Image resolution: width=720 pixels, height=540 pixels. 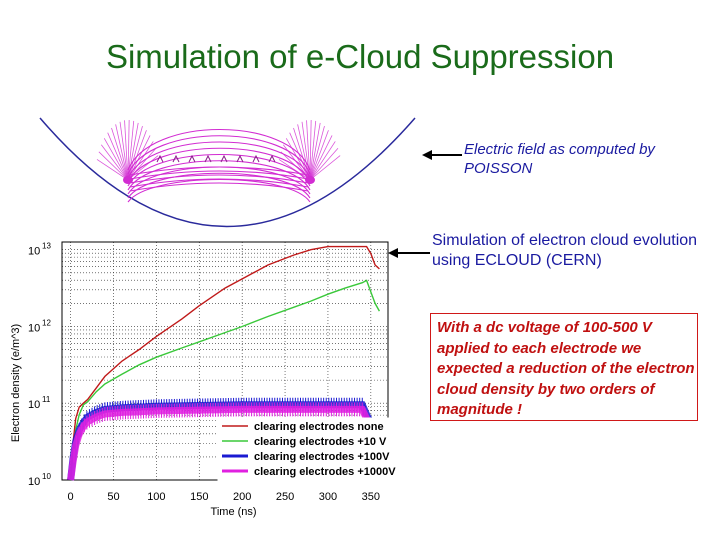 I want to click on x-tick-label: 50, so click(x=113, y=497).